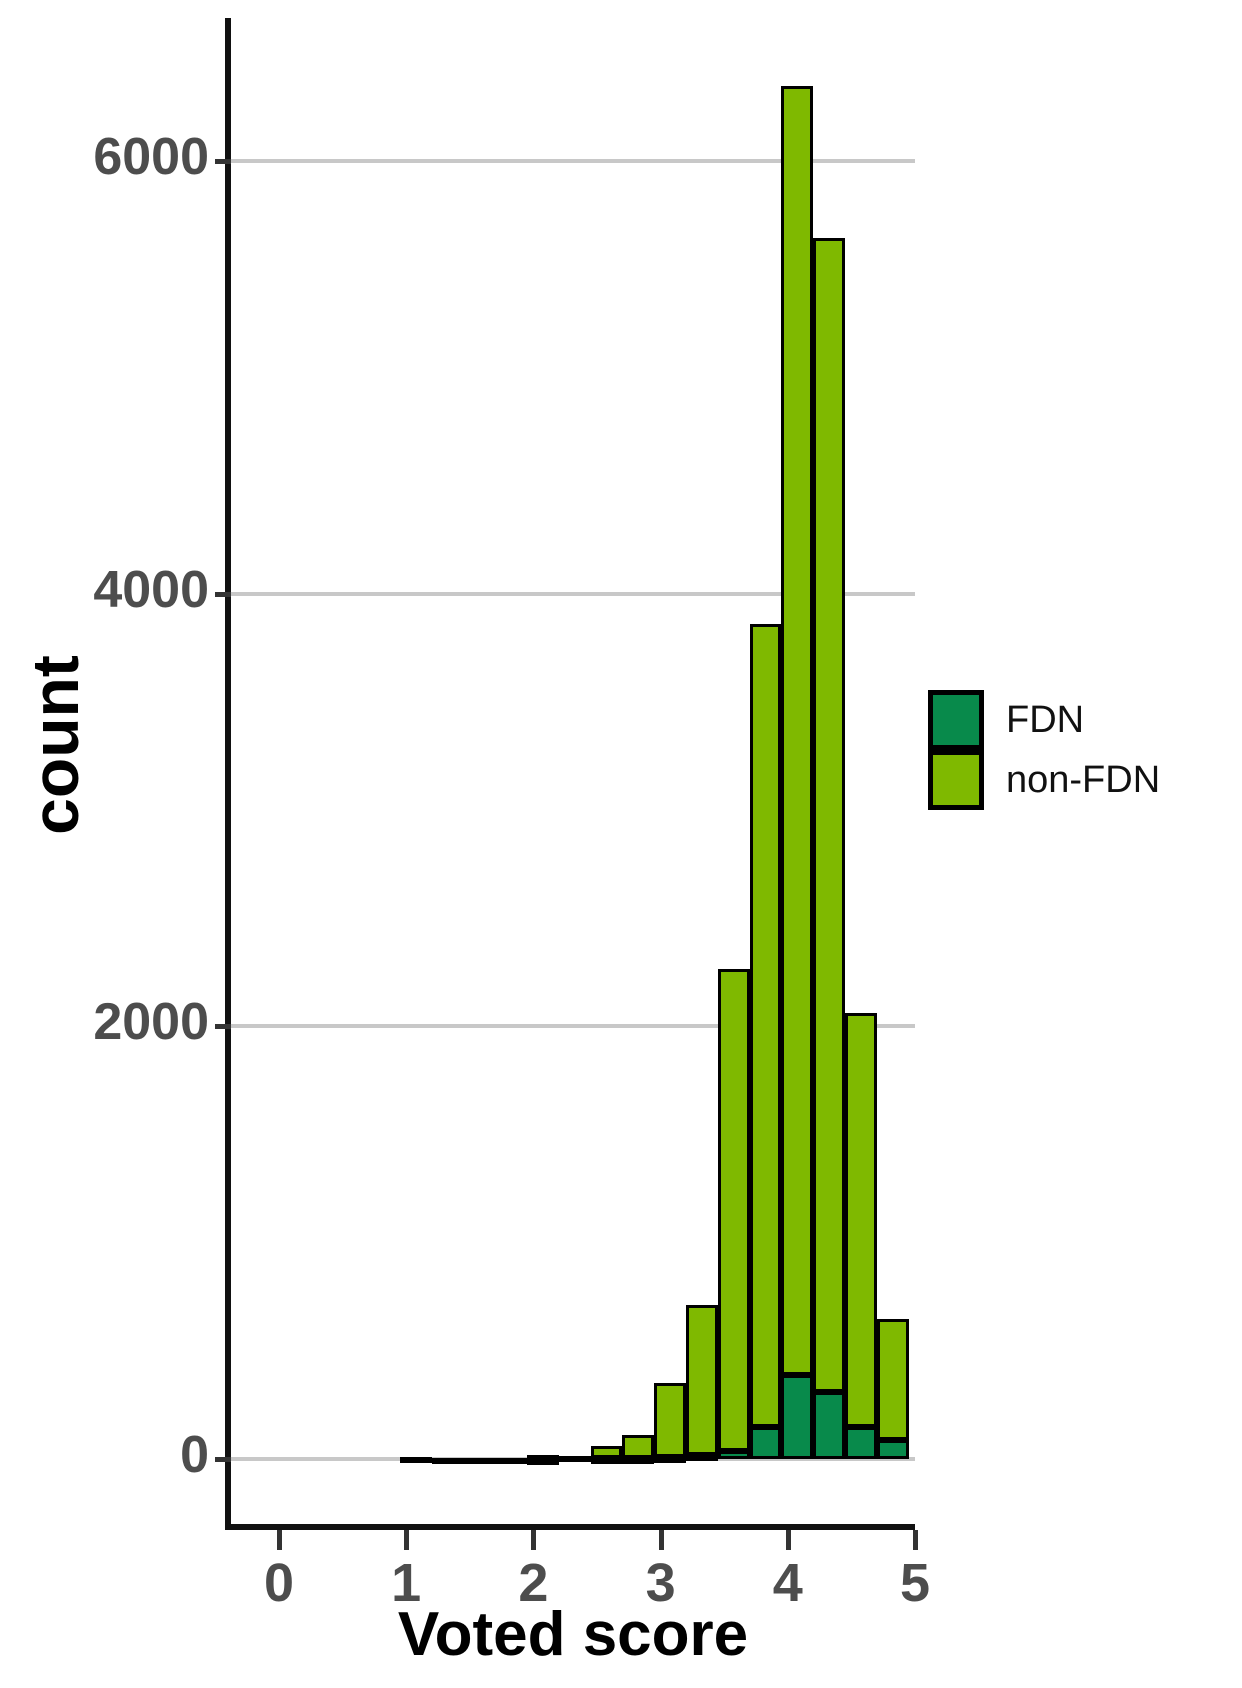 Image resolution: width=1242 pixels, height=1688 pixels. Describe the element at coordinates (570, 1527) in the screenshot. I see `x-axis-line` at that location.